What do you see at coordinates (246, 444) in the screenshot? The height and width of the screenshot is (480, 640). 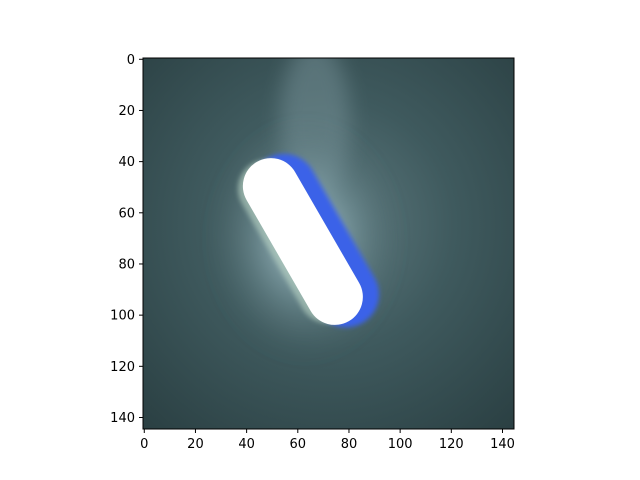 I see `x-tick-label: 40` at bounding box center [246, 444].